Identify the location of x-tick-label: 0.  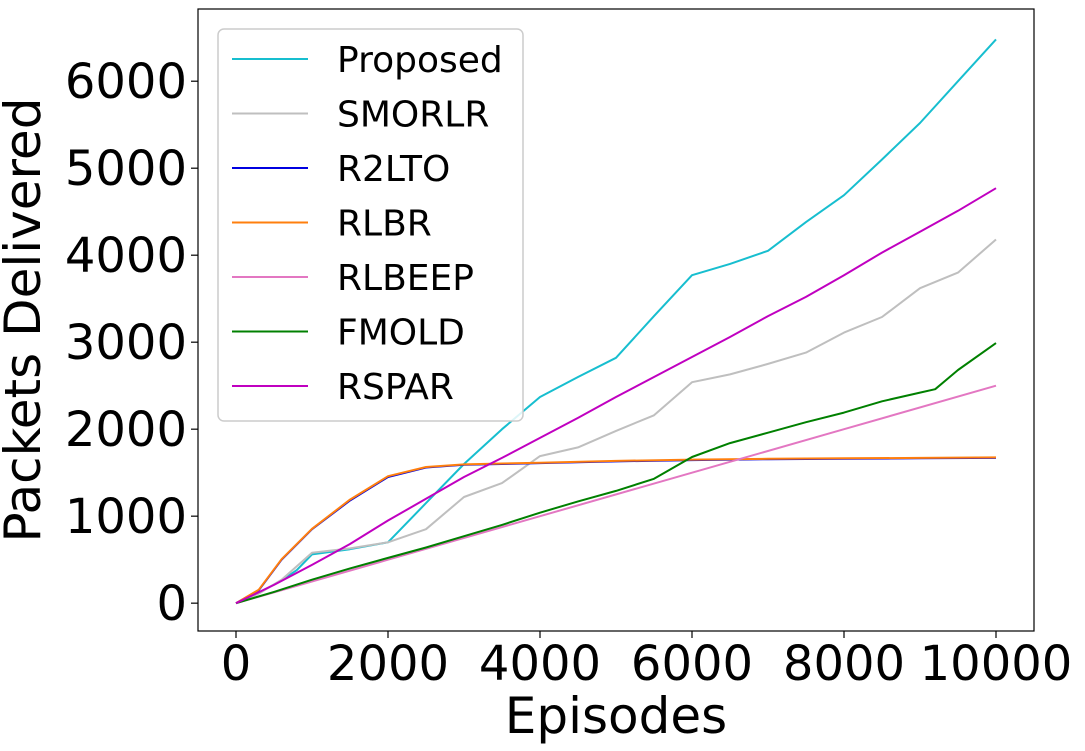
(236, 664).